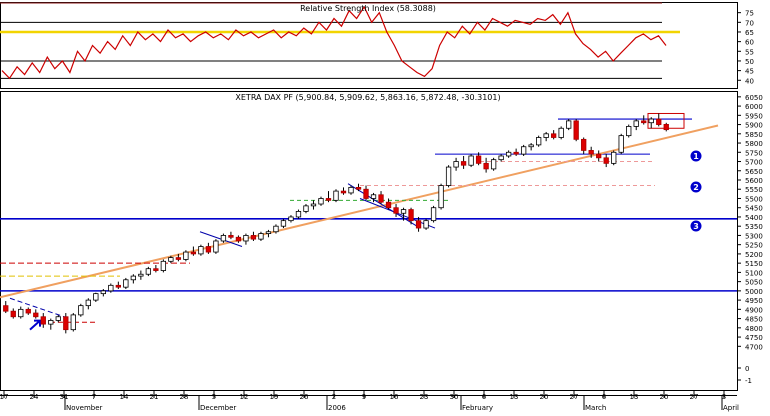 The height and width of the screenshot is (416, 770). I want to click on price-y-tick-label: 5950, so click(754, 116).